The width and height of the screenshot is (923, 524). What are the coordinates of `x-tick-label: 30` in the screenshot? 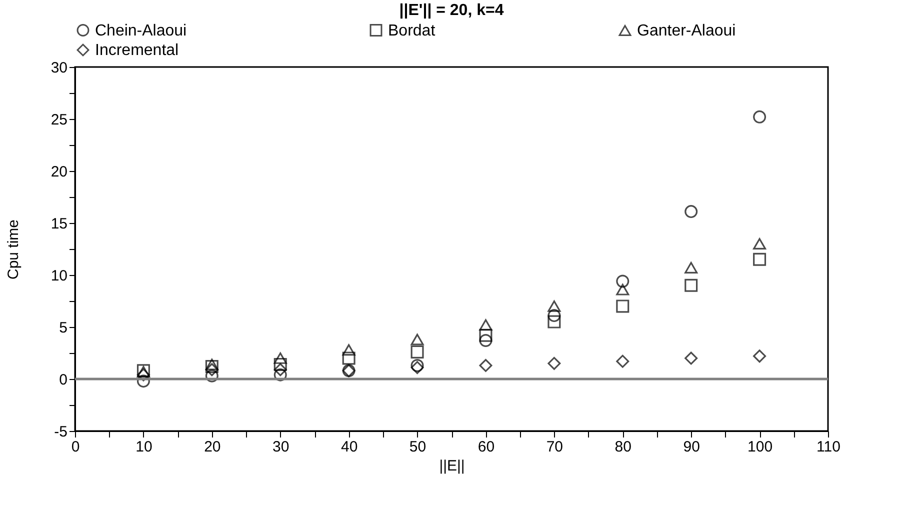 It's located at (281, 447).